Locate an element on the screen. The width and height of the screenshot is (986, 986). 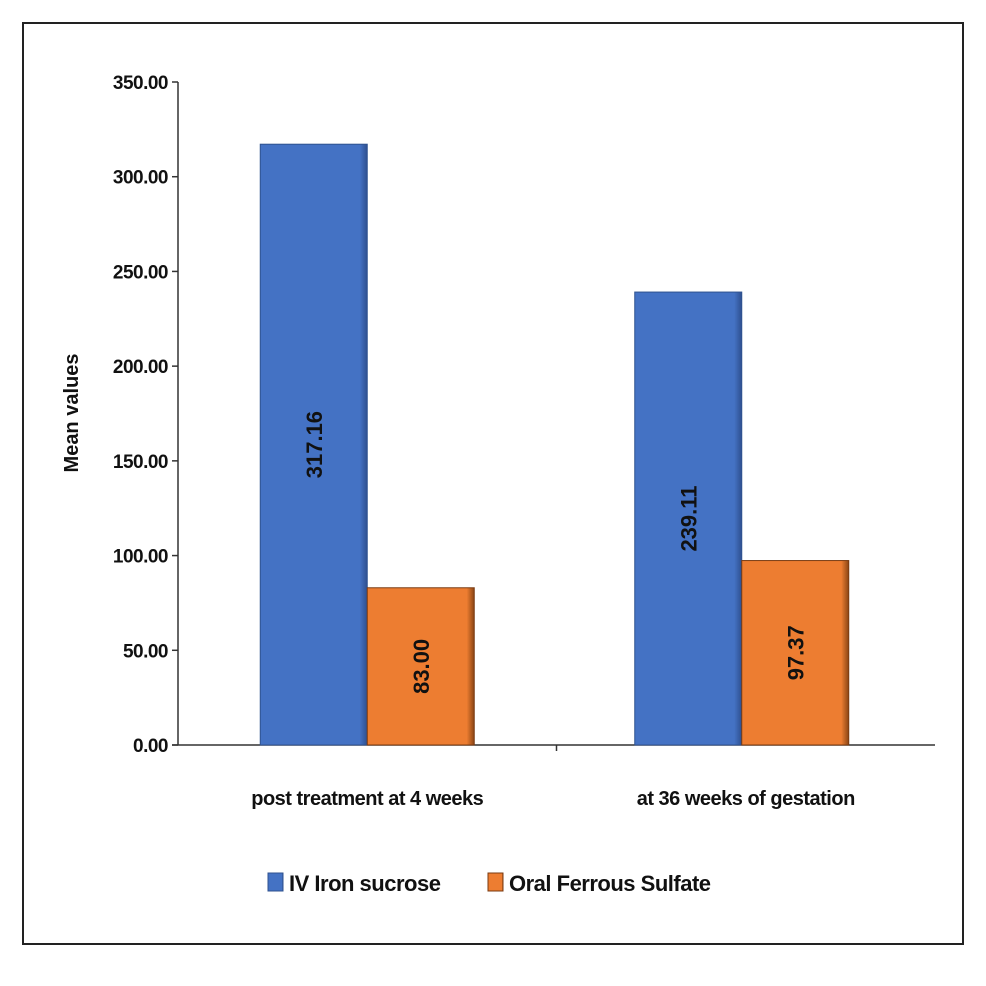
y-tick-label: 0.00 is located at coordinates (150, 746).